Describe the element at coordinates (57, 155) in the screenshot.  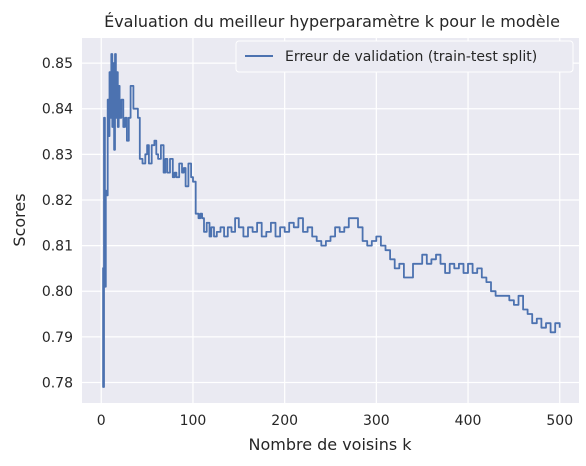
I see `y-tick-label: 0.83` at that location.